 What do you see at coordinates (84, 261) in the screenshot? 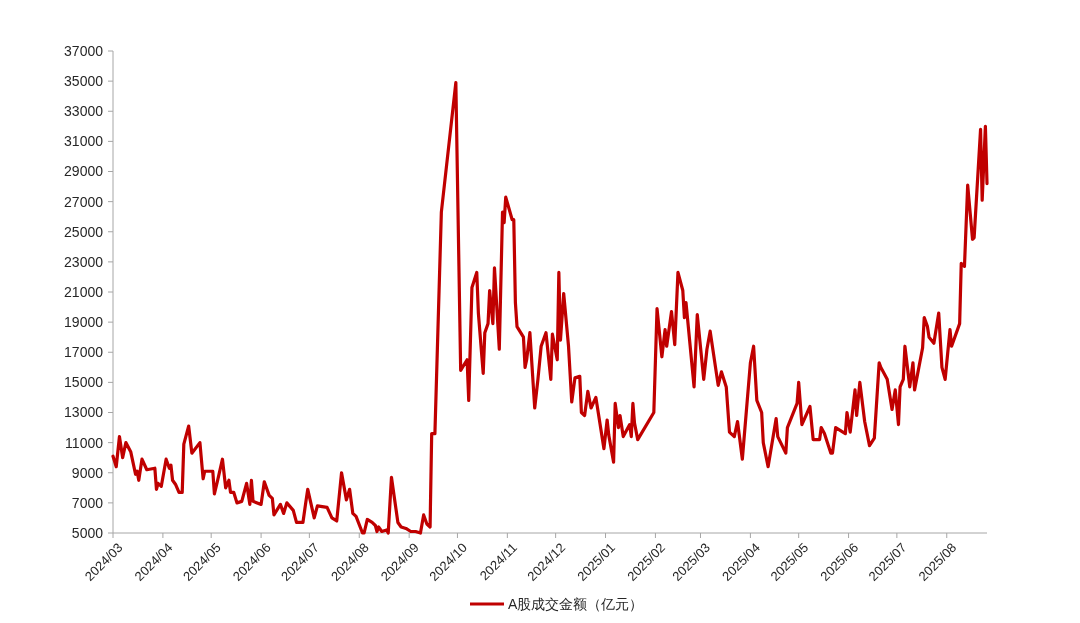
I see `y-tick-label: 23000` at bounding box center [84, 261].